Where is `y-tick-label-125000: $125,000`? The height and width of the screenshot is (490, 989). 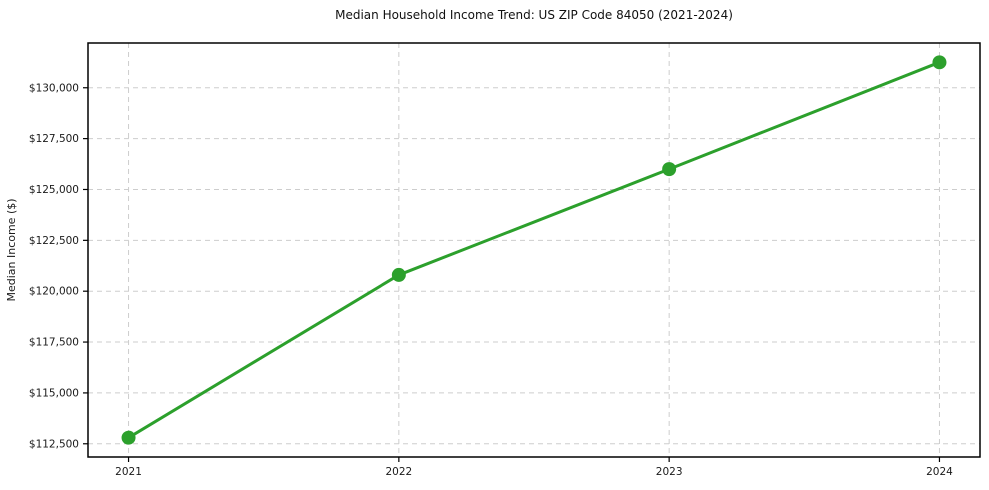
y-tick-label-125000: $125,000 is located at coordinates (54, 190).